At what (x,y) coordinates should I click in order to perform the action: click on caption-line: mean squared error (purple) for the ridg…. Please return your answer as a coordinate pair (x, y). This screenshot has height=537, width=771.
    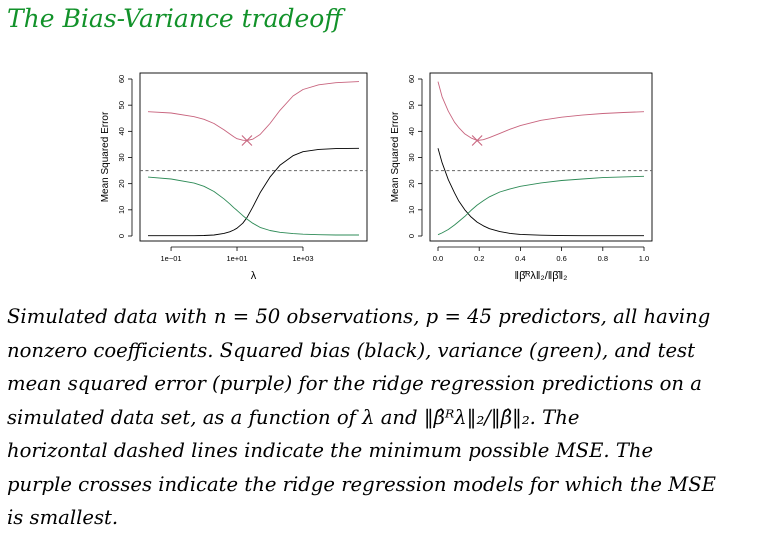
    Looking at the image, I should click on (354, 383).